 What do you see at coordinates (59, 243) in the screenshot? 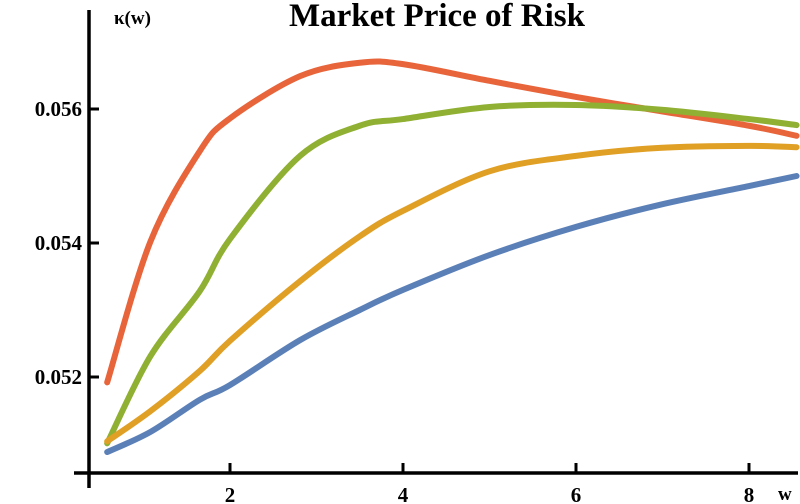
I see `y-tick-label: 0.054` at bounding box center [59, 243].